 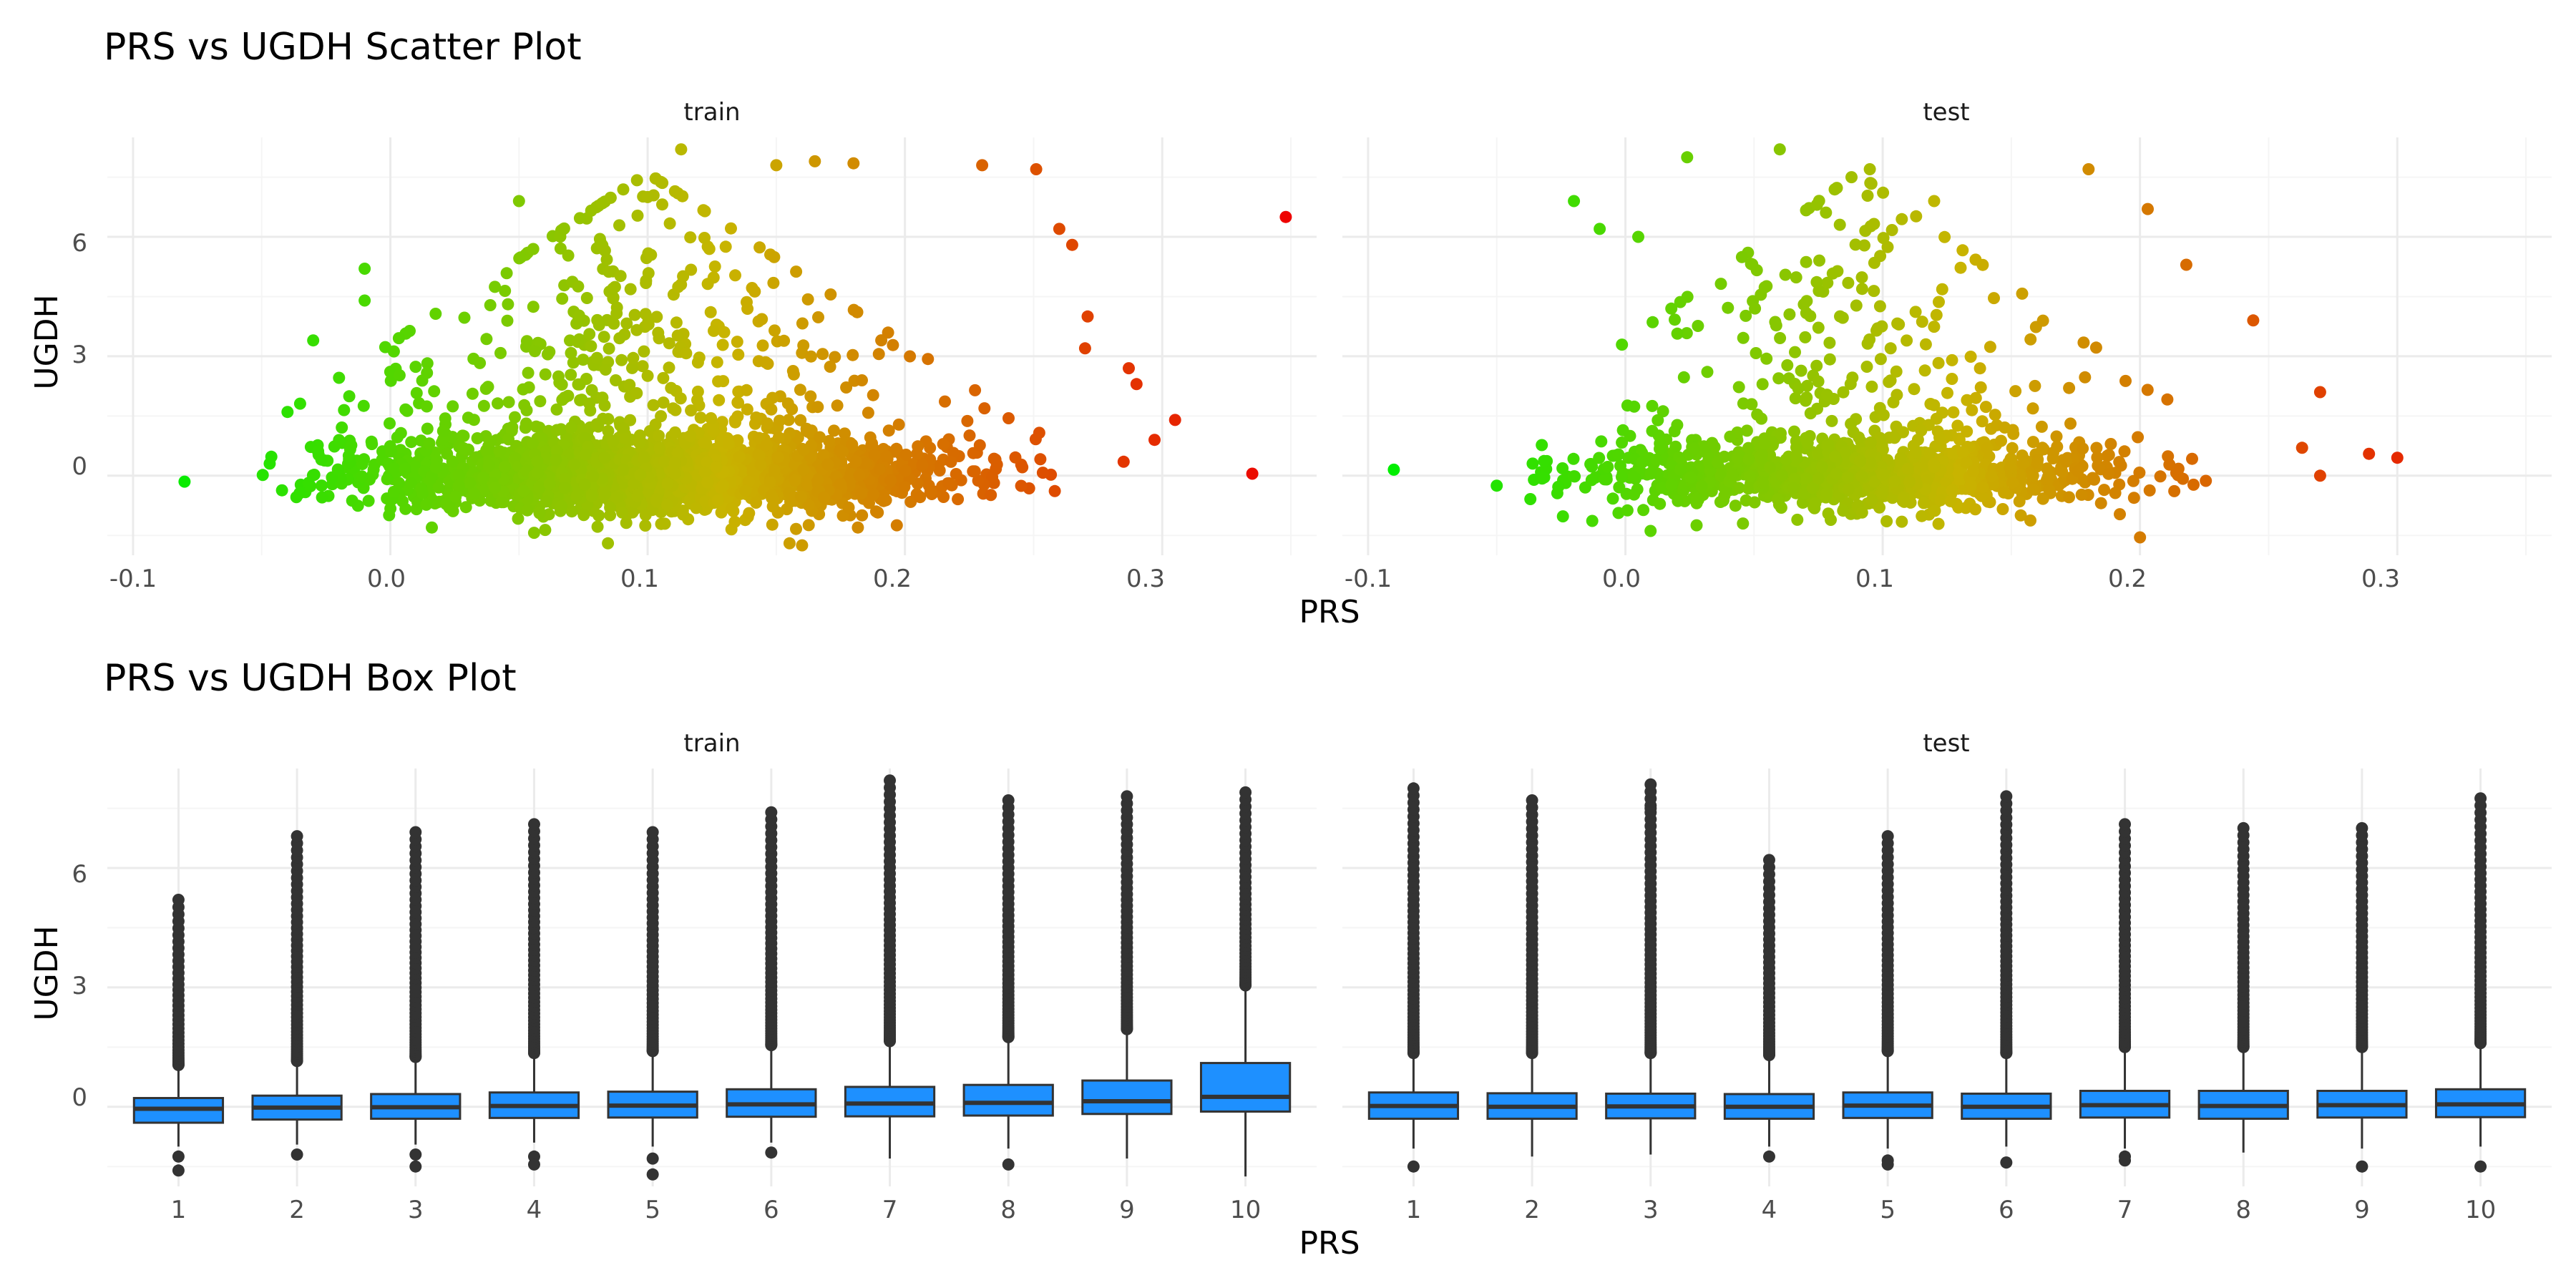 What do you see at coordinates (2127, 579) in the screenshot?
I see `scatter-xtick-test-0.2: 0.2` at bounding box center [2127, 579].